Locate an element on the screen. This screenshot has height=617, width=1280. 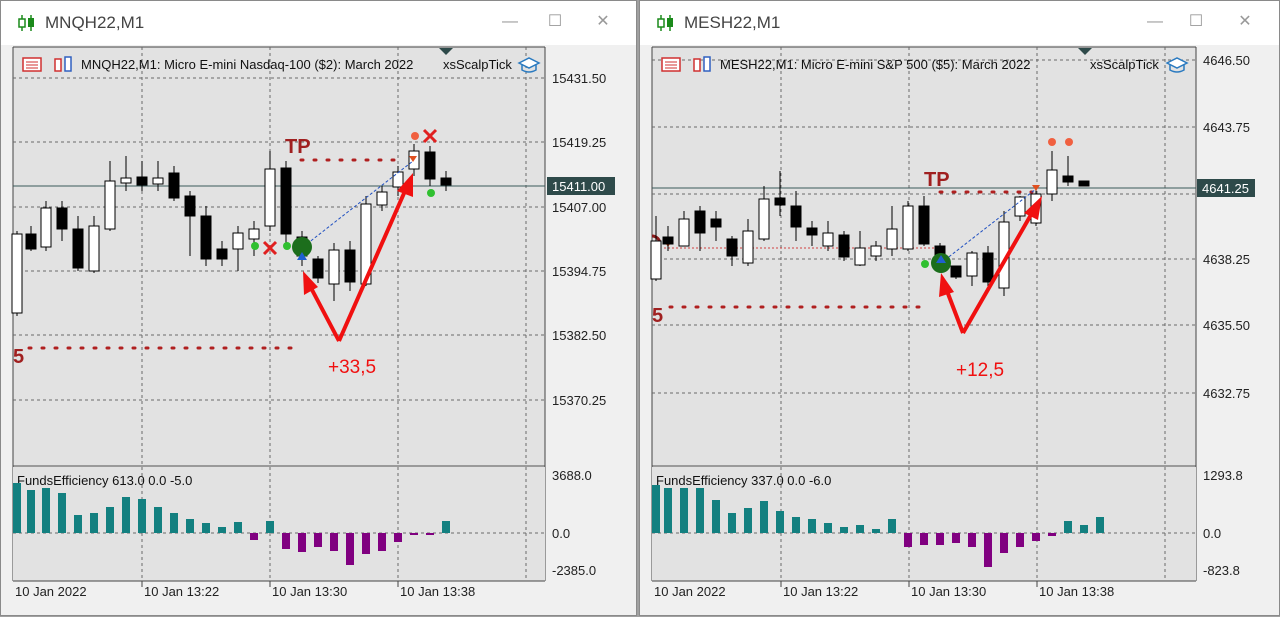
price-label: 4638.25 is located at coordinates (1226, 259).